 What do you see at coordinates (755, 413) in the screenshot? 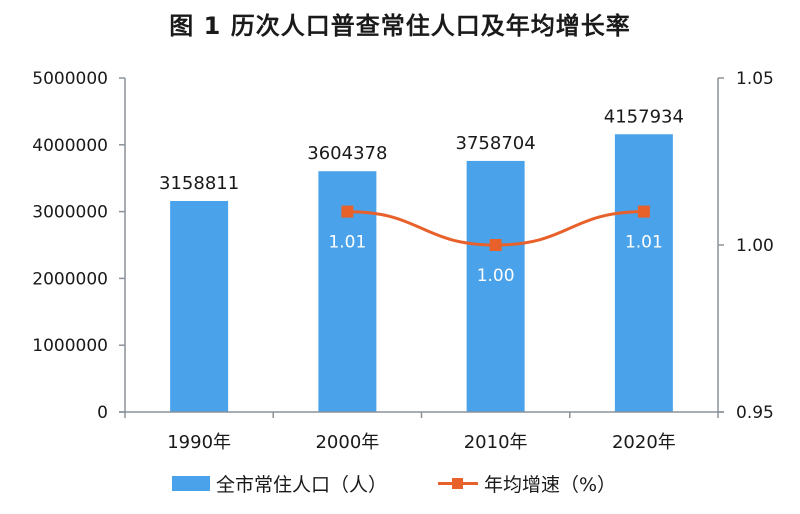
I see `right-tick-label: 0.95` at bounding box center [755, 413].